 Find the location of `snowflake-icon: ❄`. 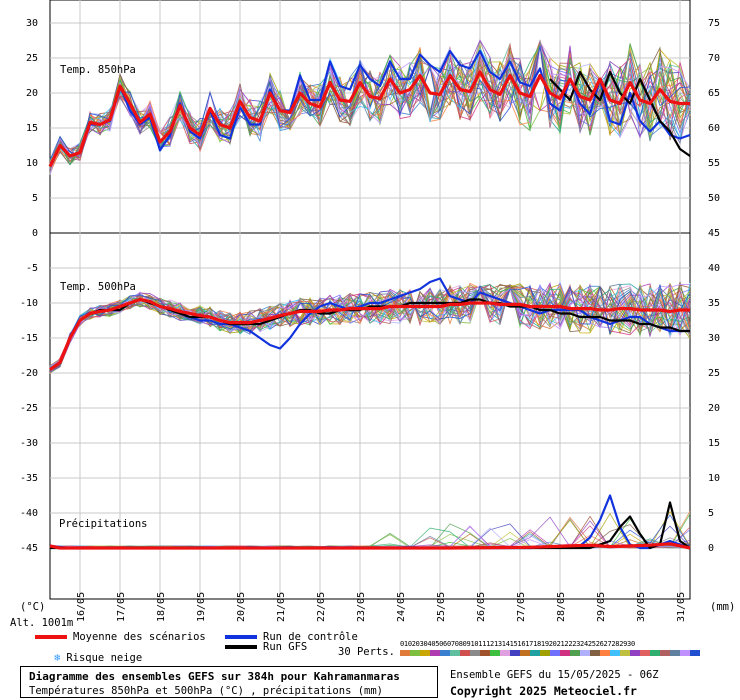

snowflake-icon: ❄ is located at coordinates (57, 658).